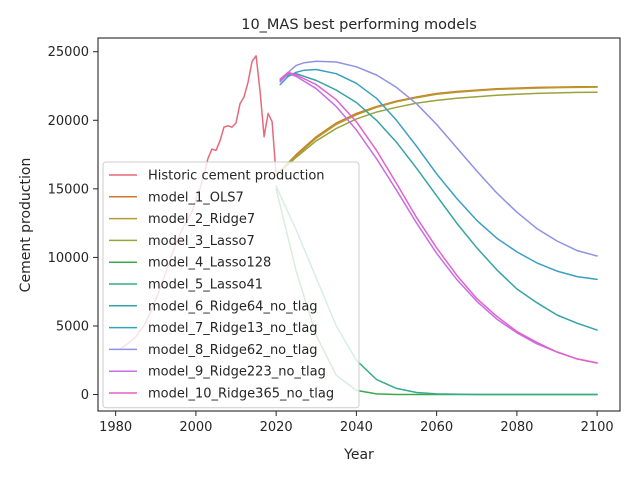  I want to click on y-tick-label: 25000, so click(68, 52).